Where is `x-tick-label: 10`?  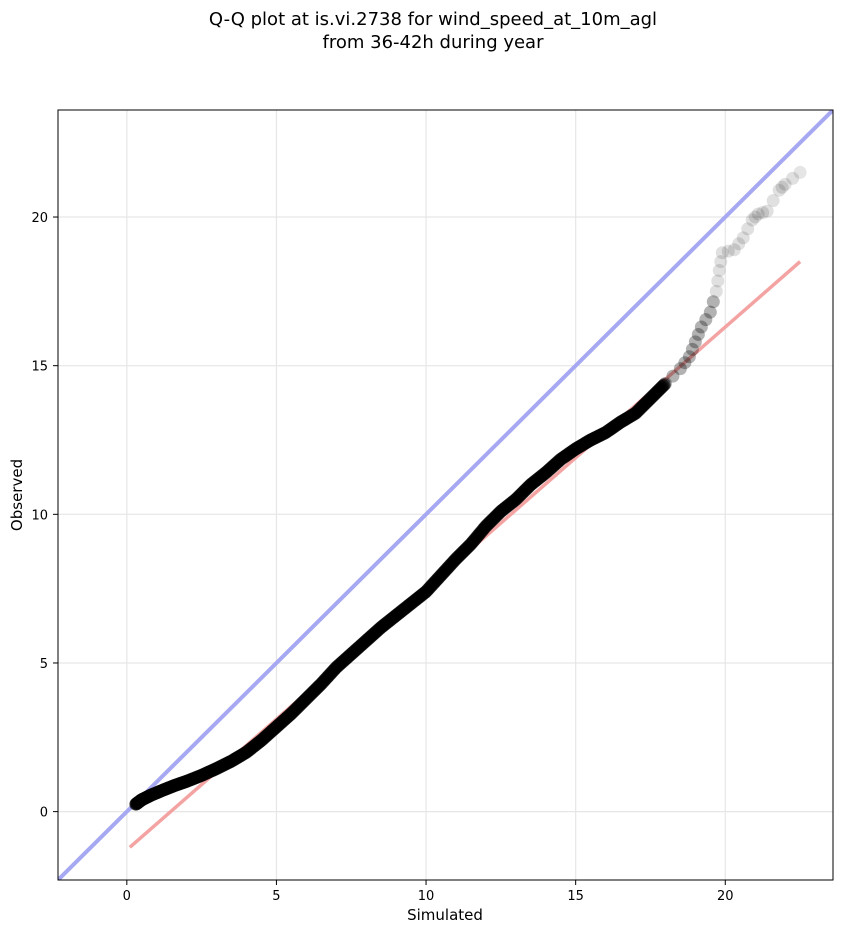 x-tick-label: 10 is located at coordinates (426, 896).